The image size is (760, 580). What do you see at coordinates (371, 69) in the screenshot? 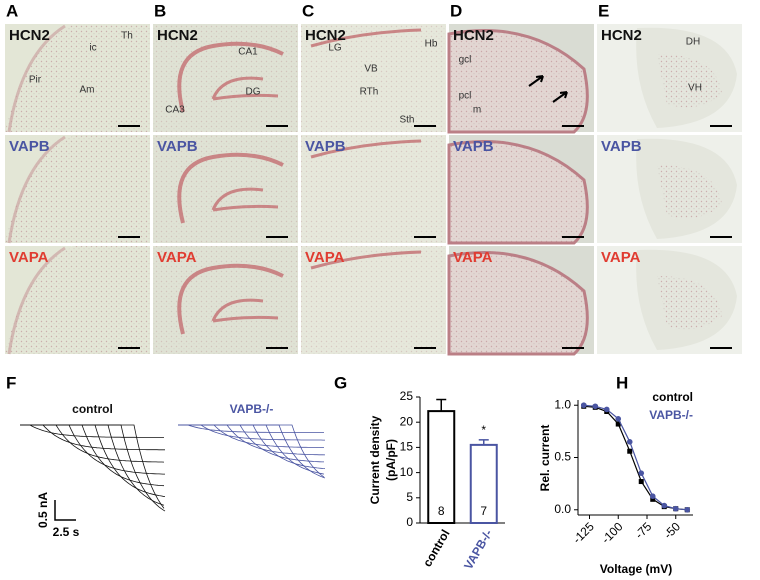
I see `region-label: VB` at bounding box center [371, 69].